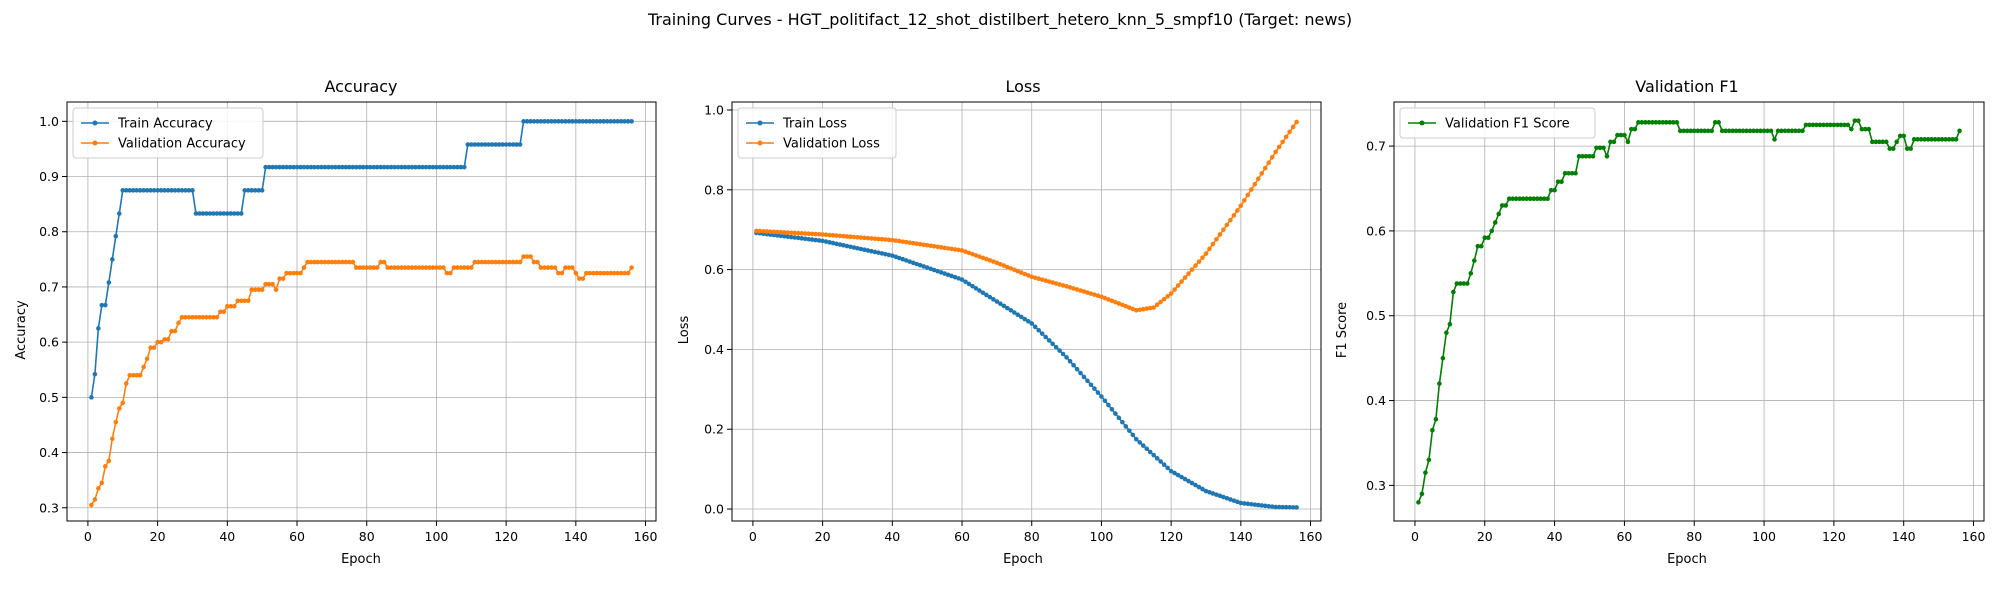 The width and height of the screenshot is (2000, 600). What do you see at coordinates (367, 536) in the screenshot?
I see `accuracy-x-tick-label: 80` at bounding box center [367, 536].